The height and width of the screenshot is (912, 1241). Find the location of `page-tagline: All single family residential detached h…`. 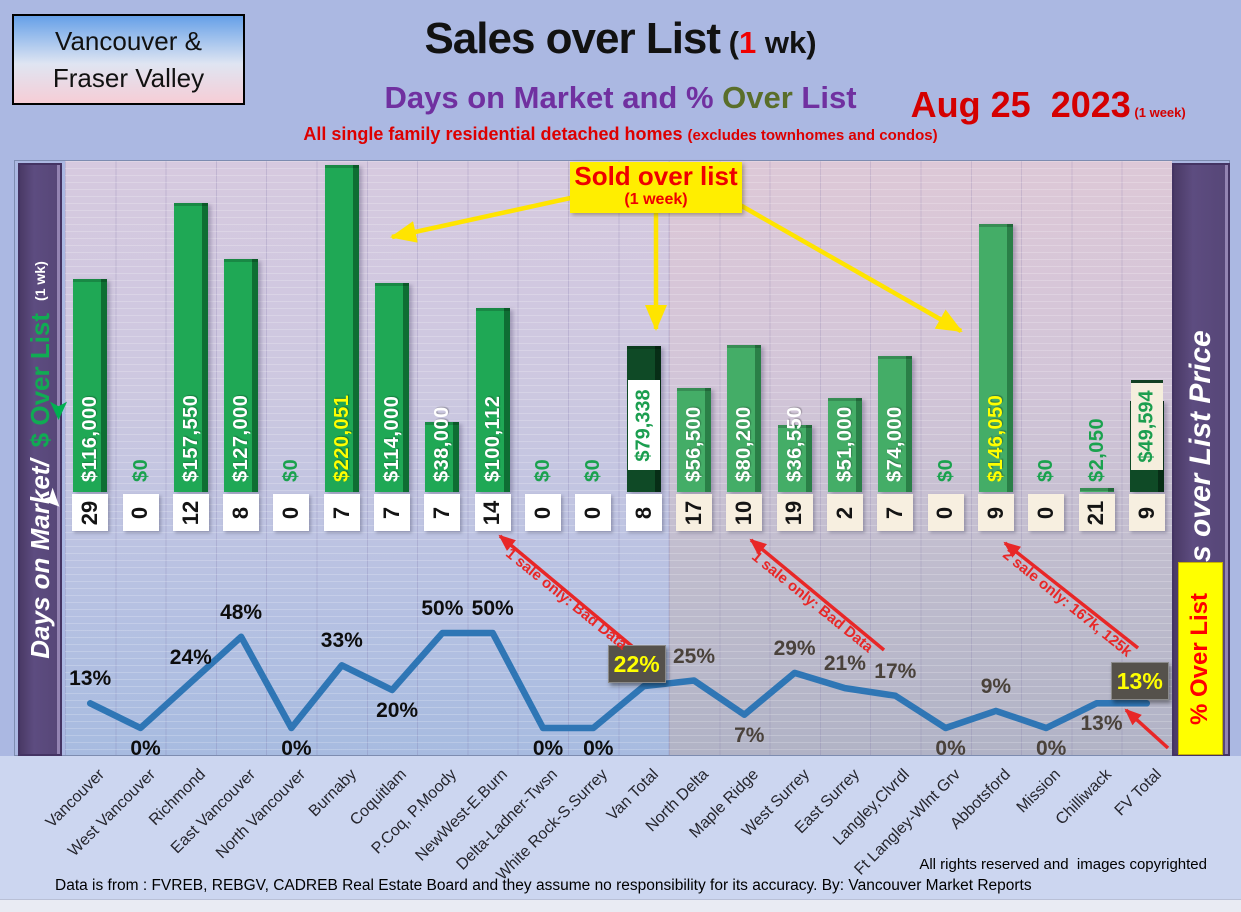

page-tagline: All single family residential detached h… is located at coordinates (620, 134).